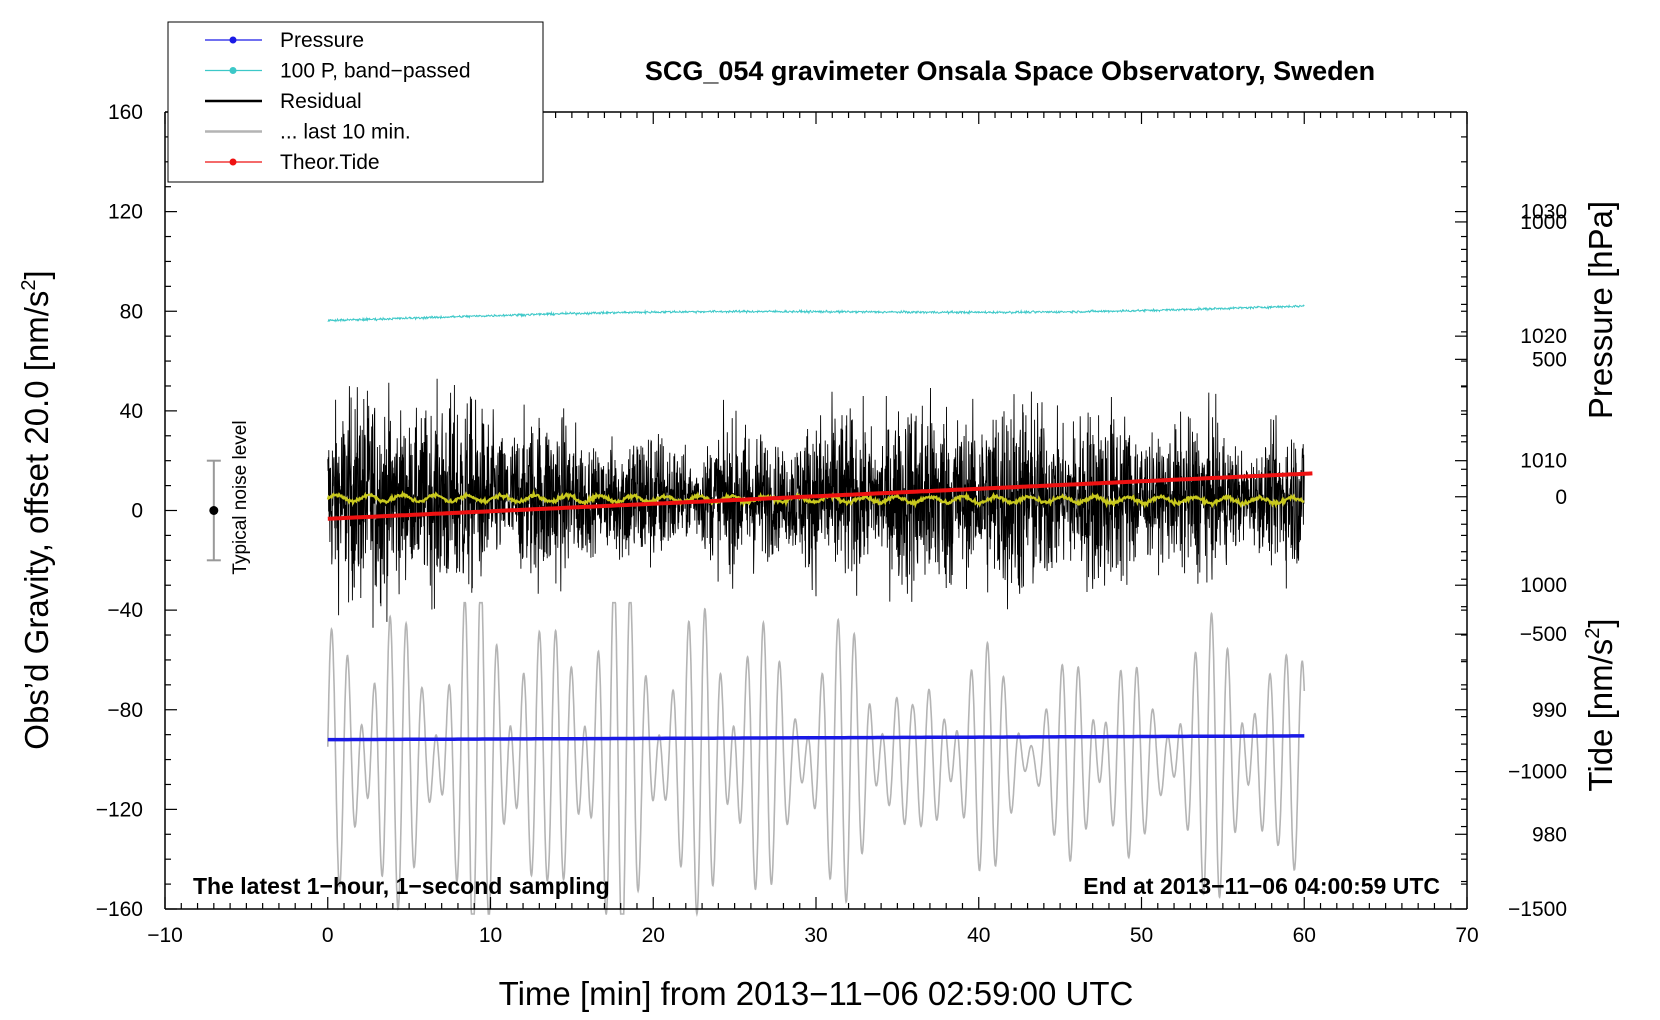  What do you see at coordinates (1561, 497) in the screenshot?
I see `tide-tick-label: 0` at bounding box center [1561, 497].